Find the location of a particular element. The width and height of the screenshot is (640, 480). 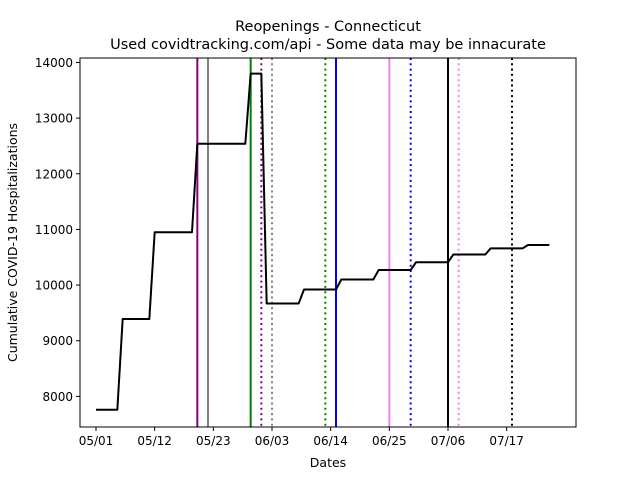

y-axis: 8000 9000 10000 11000 12000 13000 14000 is located at coordinates (57, 230).